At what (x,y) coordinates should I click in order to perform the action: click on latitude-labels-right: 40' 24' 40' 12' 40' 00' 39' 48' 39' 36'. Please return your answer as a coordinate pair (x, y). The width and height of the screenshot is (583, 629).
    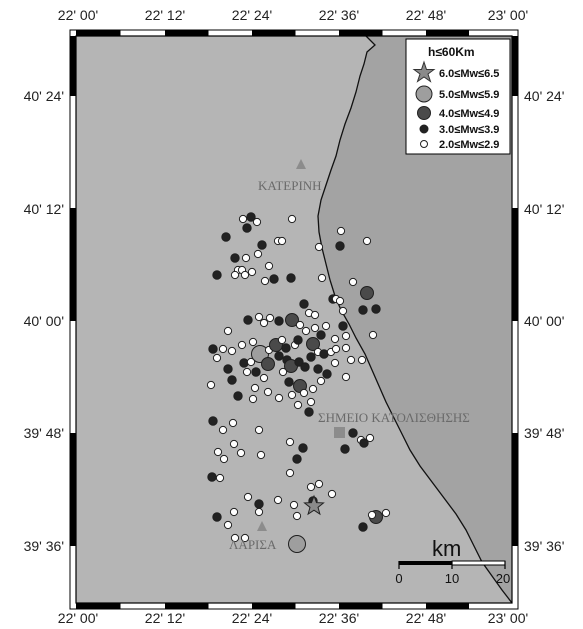
    Looking at the image, I should click on (544, 321).